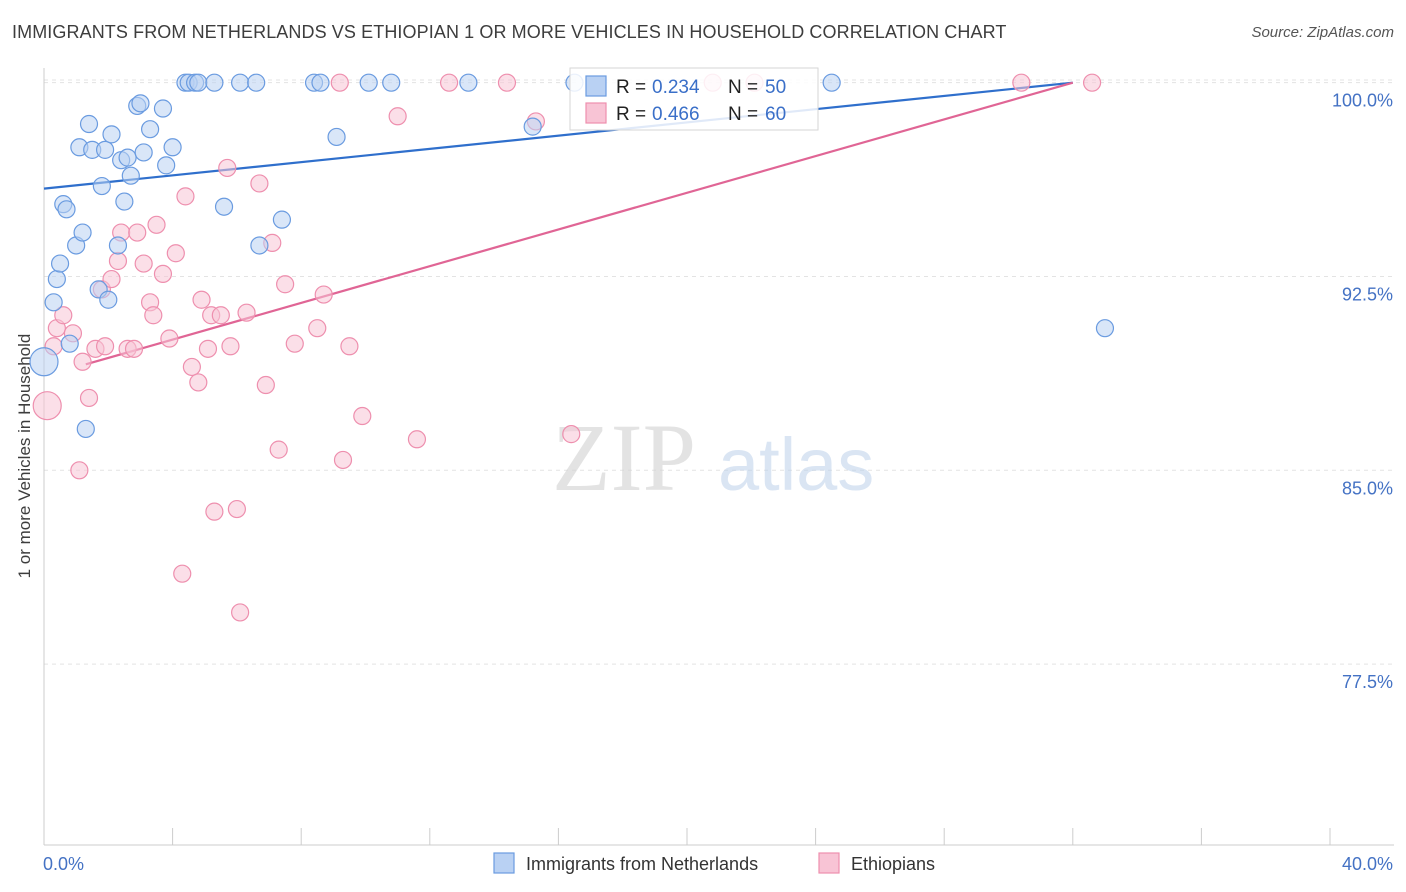 This screenshot has width=1406, height=892. Describe the element at coordinates (642, 864) in the screenshot. I see `series-label-netherlands: Immigrants from Netherlands` at that location.